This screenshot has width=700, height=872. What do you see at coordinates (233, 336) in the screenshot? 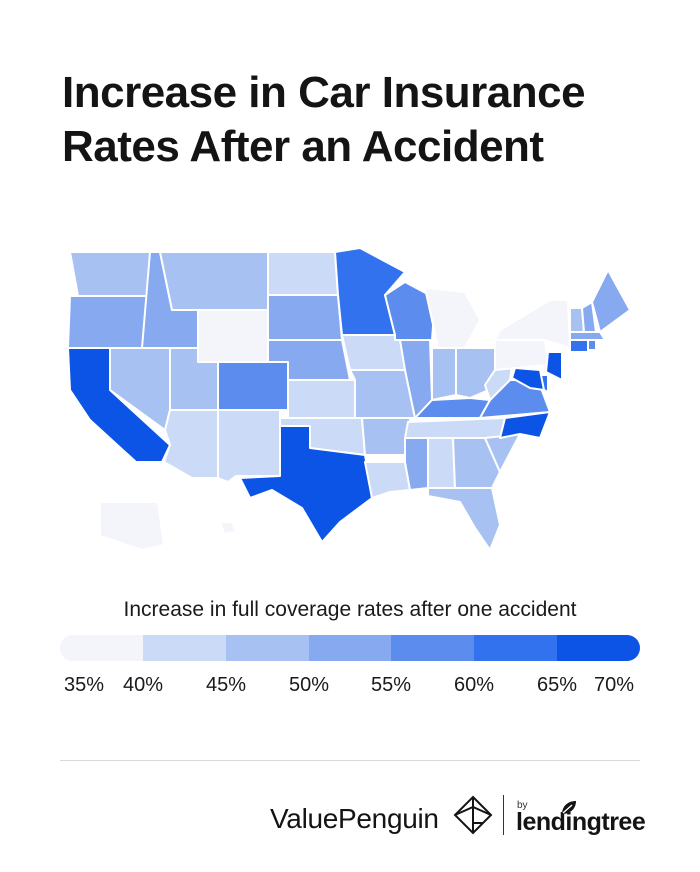
I see `state-WY` at bounding box center [233, 336].